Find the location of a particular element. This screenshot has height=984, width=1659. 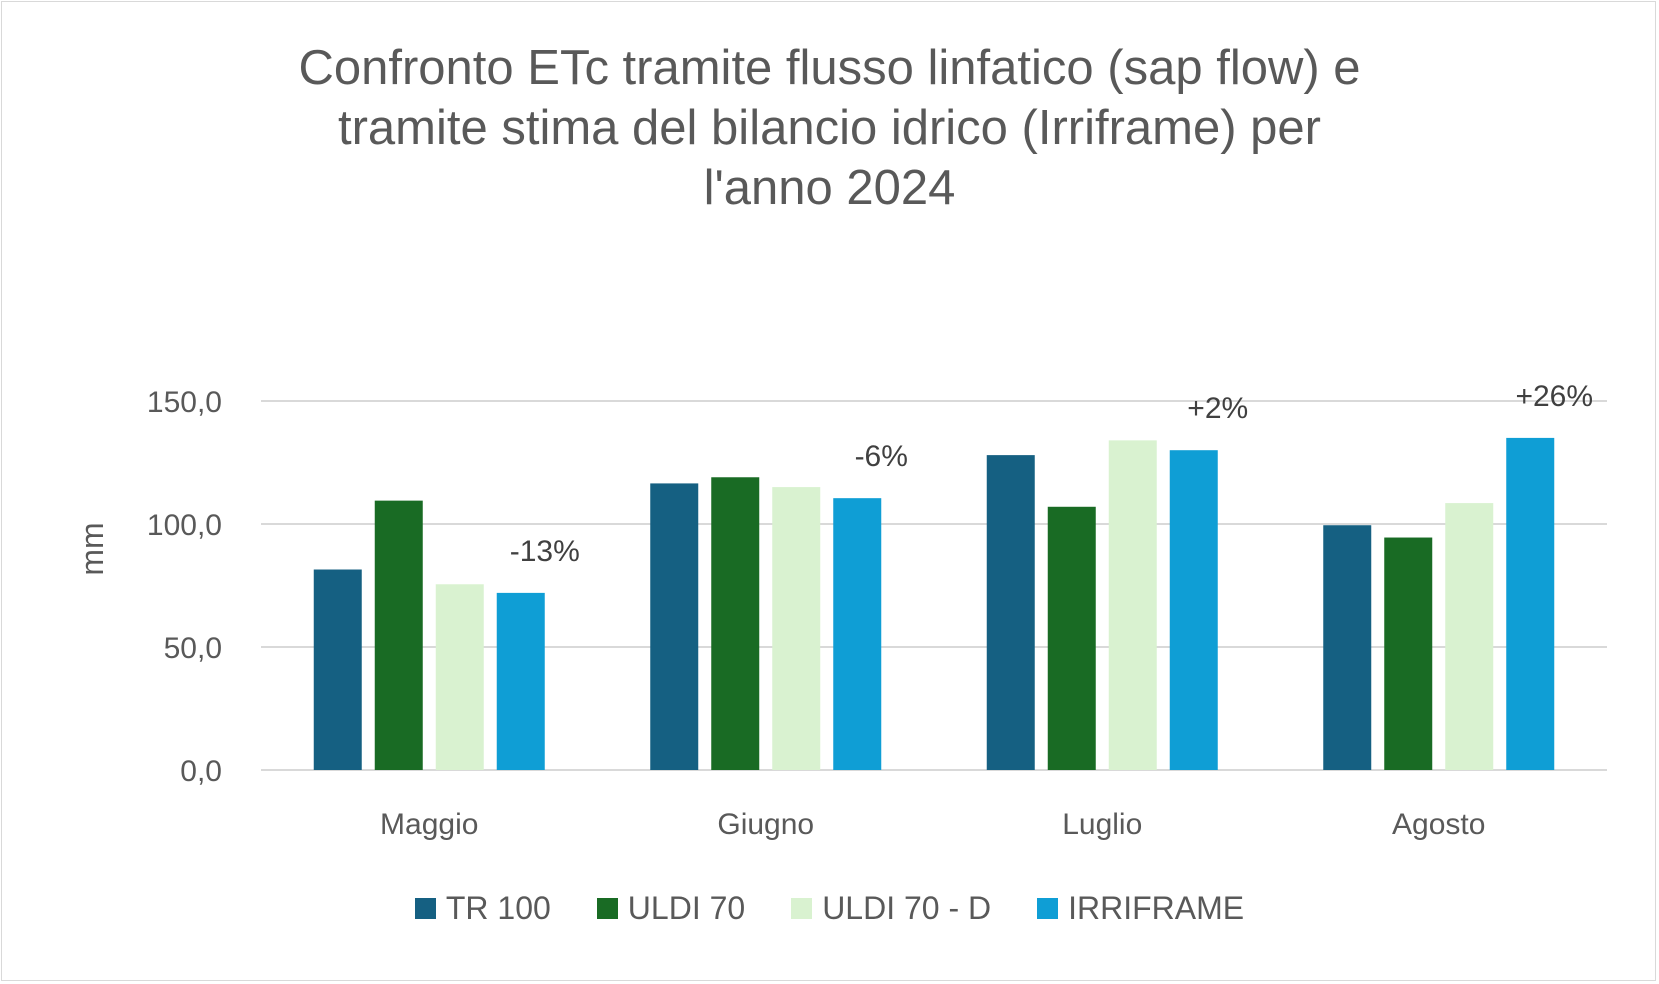

bar-uldi-70-d-luglio is located at coordinates (1132, 605).